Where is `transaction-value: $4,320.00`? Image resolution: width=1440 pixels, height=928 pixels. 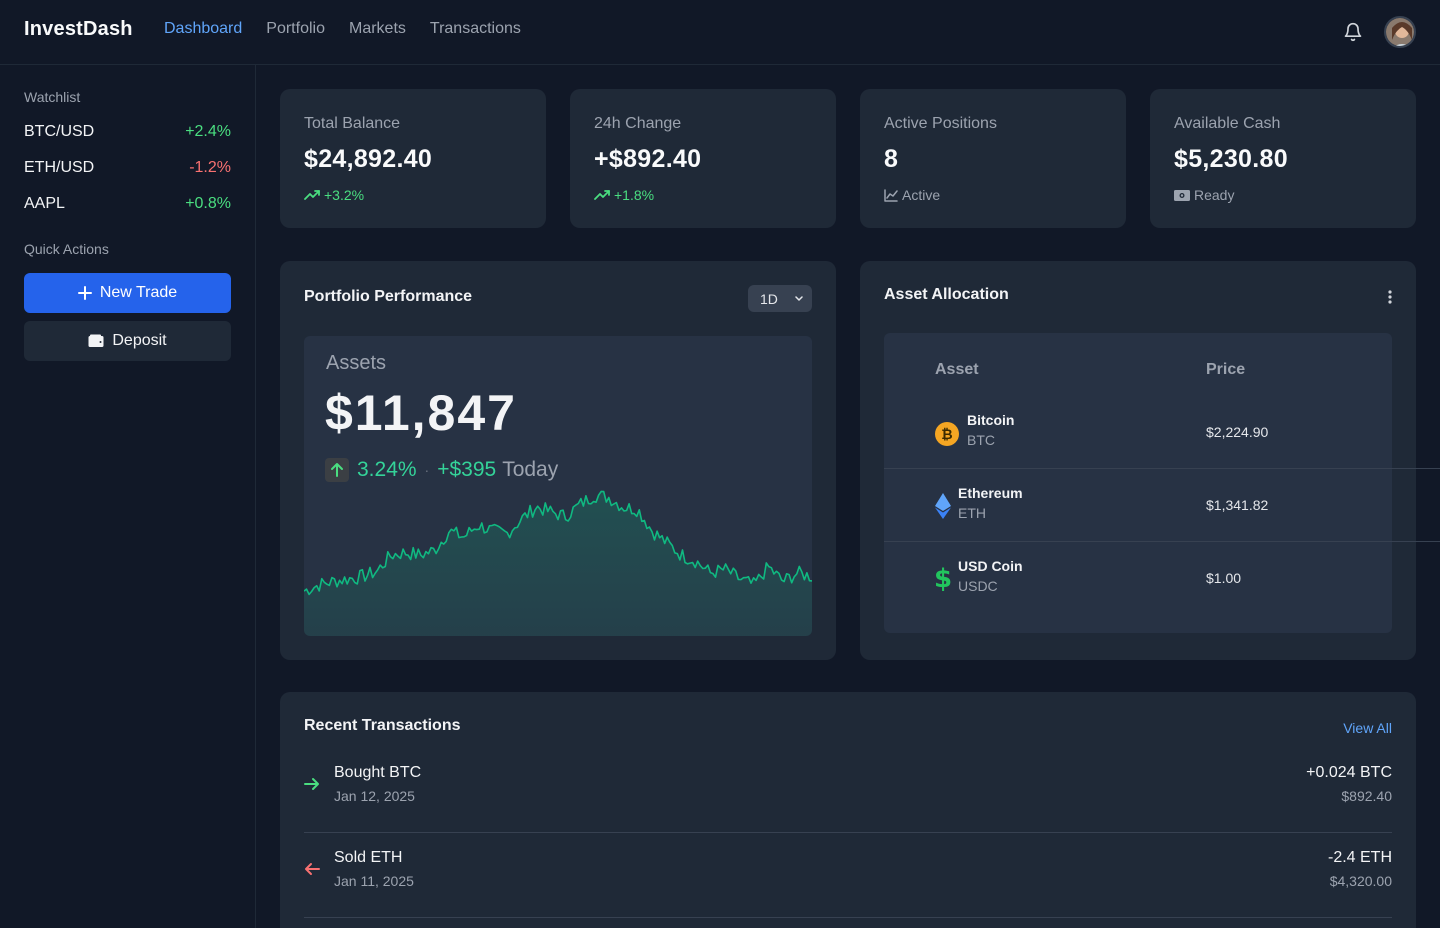 transaction-value: $4,320.00 is located at coordinates (1360, 881).